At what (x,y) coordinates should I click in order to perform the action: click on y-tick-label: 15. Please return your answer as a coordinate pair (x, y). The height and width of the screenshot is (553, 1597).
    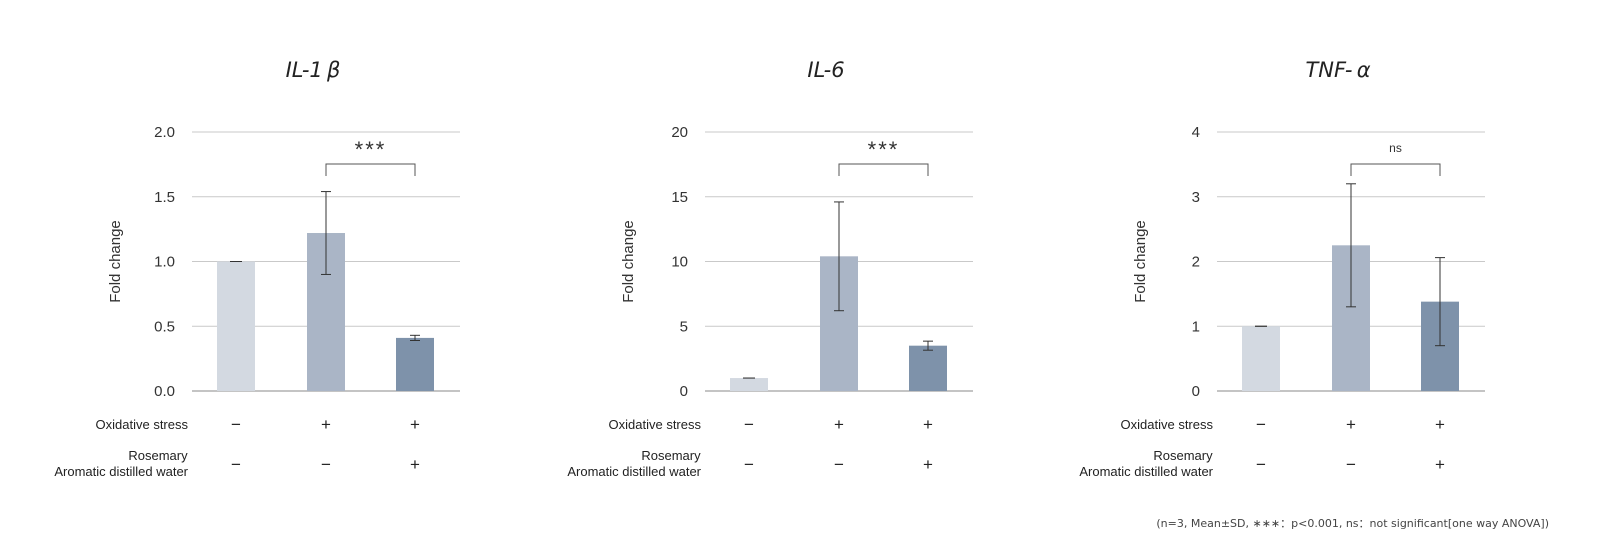
    Looking at the image, I should click on (679, 197).